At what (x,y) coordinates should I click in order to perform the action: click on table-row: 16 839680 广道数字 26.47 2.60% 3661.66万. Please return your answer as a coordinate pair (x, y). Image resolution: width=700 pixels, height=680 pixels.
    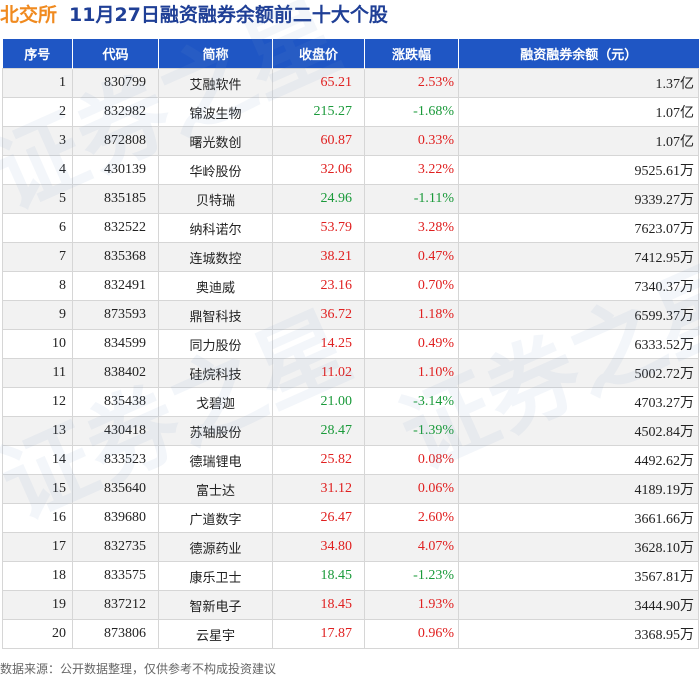
    Looking at the image, I should click on (350, 518).